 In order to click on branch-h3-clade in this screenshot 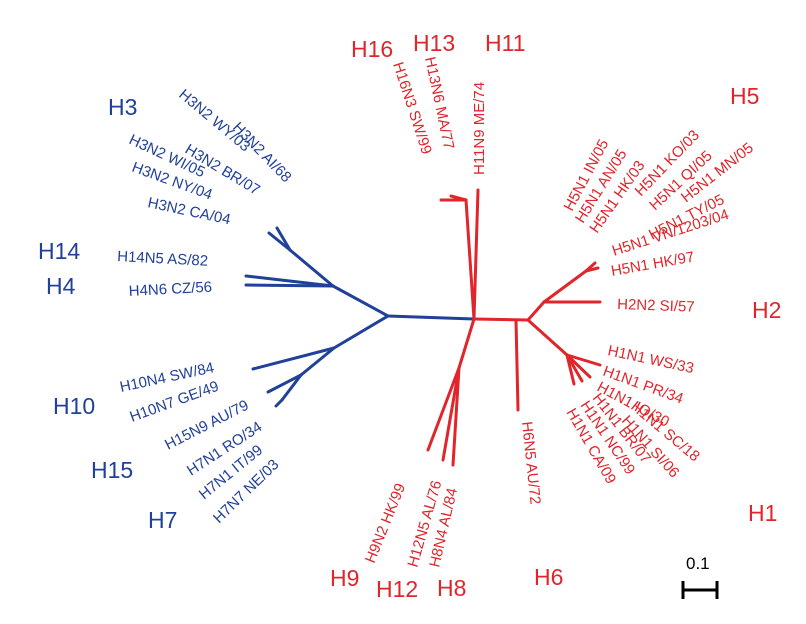, I will do `click(311, 268)`.